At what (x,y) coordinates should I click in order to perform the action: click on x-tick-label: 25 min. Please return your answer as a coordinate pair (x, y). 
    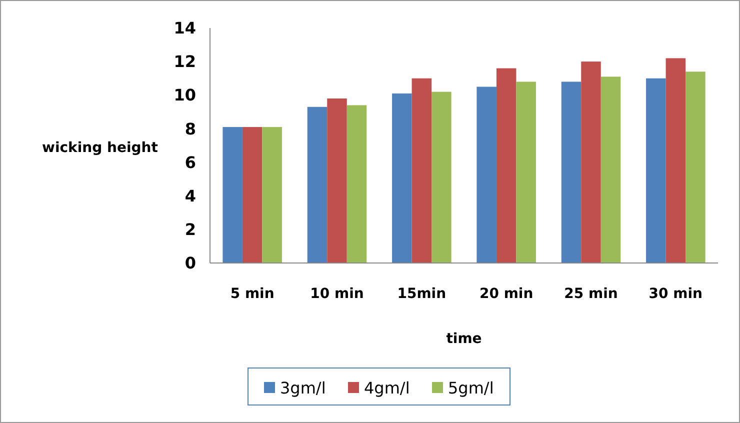
    Looking at the image, I should click on (591, 294).